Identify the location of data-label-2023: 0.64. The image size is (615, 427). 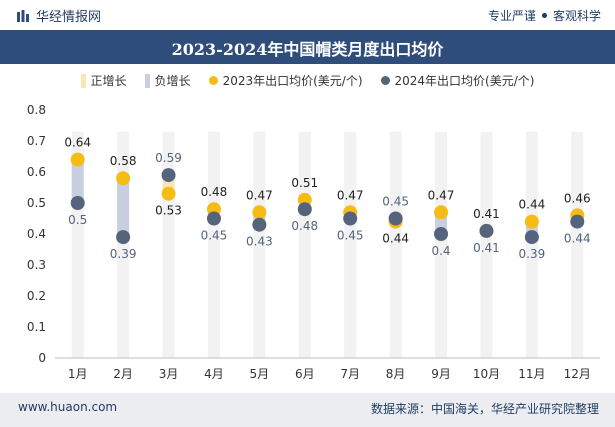
(77, 143).